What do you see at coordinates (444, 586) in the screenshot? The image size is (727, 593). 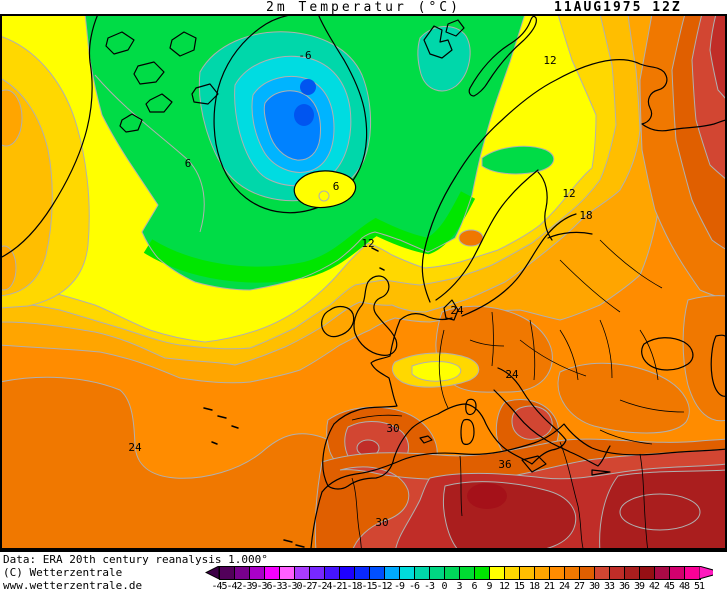 I see `colorbar-tick-label: 0` at bounding box center [444, 586].